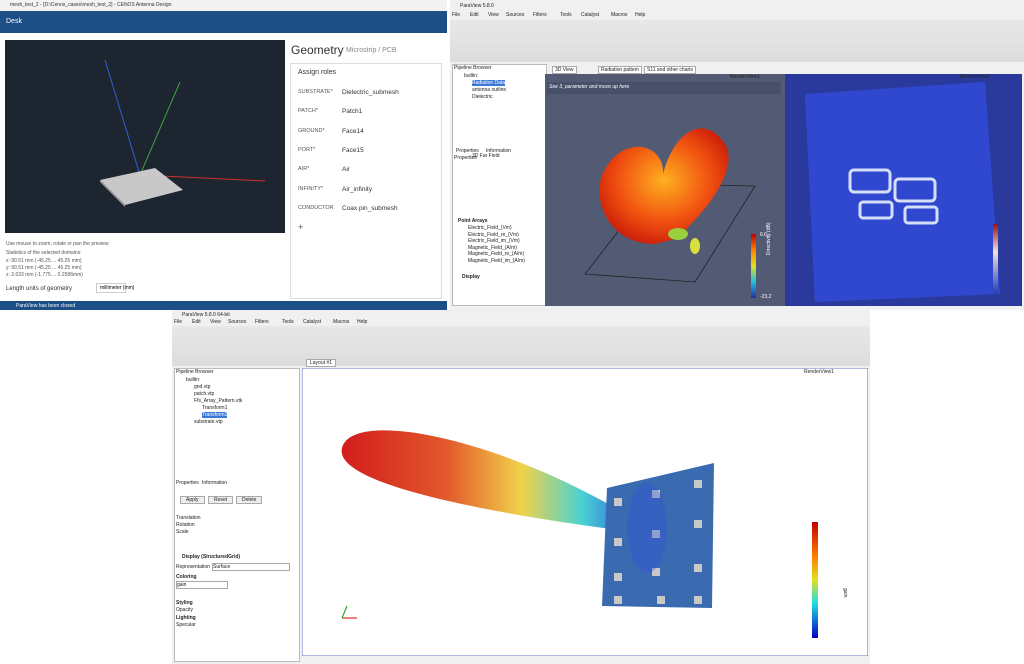 The image size is (1024, 664). I want to click on view-tab: Radiation pattern, so click(620, 70).